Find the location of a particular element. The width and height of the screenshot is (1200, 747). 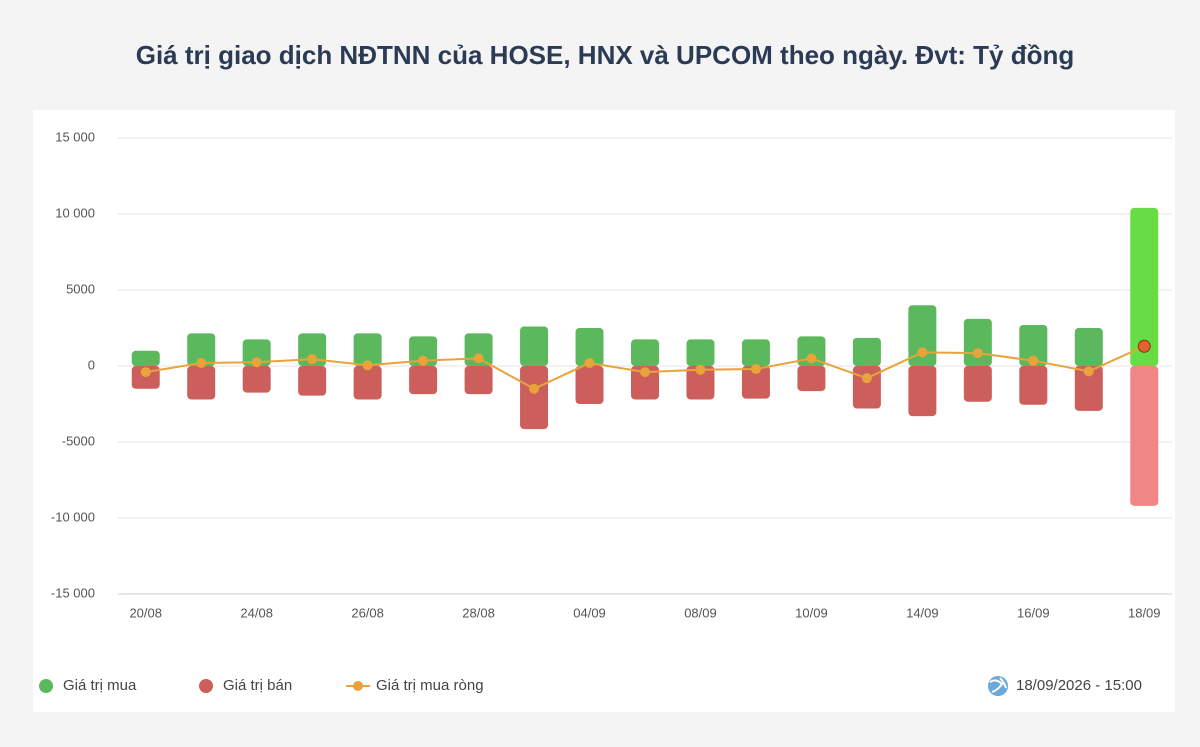

y-tick-label: 10 000 is located at coordinates (75, 212).